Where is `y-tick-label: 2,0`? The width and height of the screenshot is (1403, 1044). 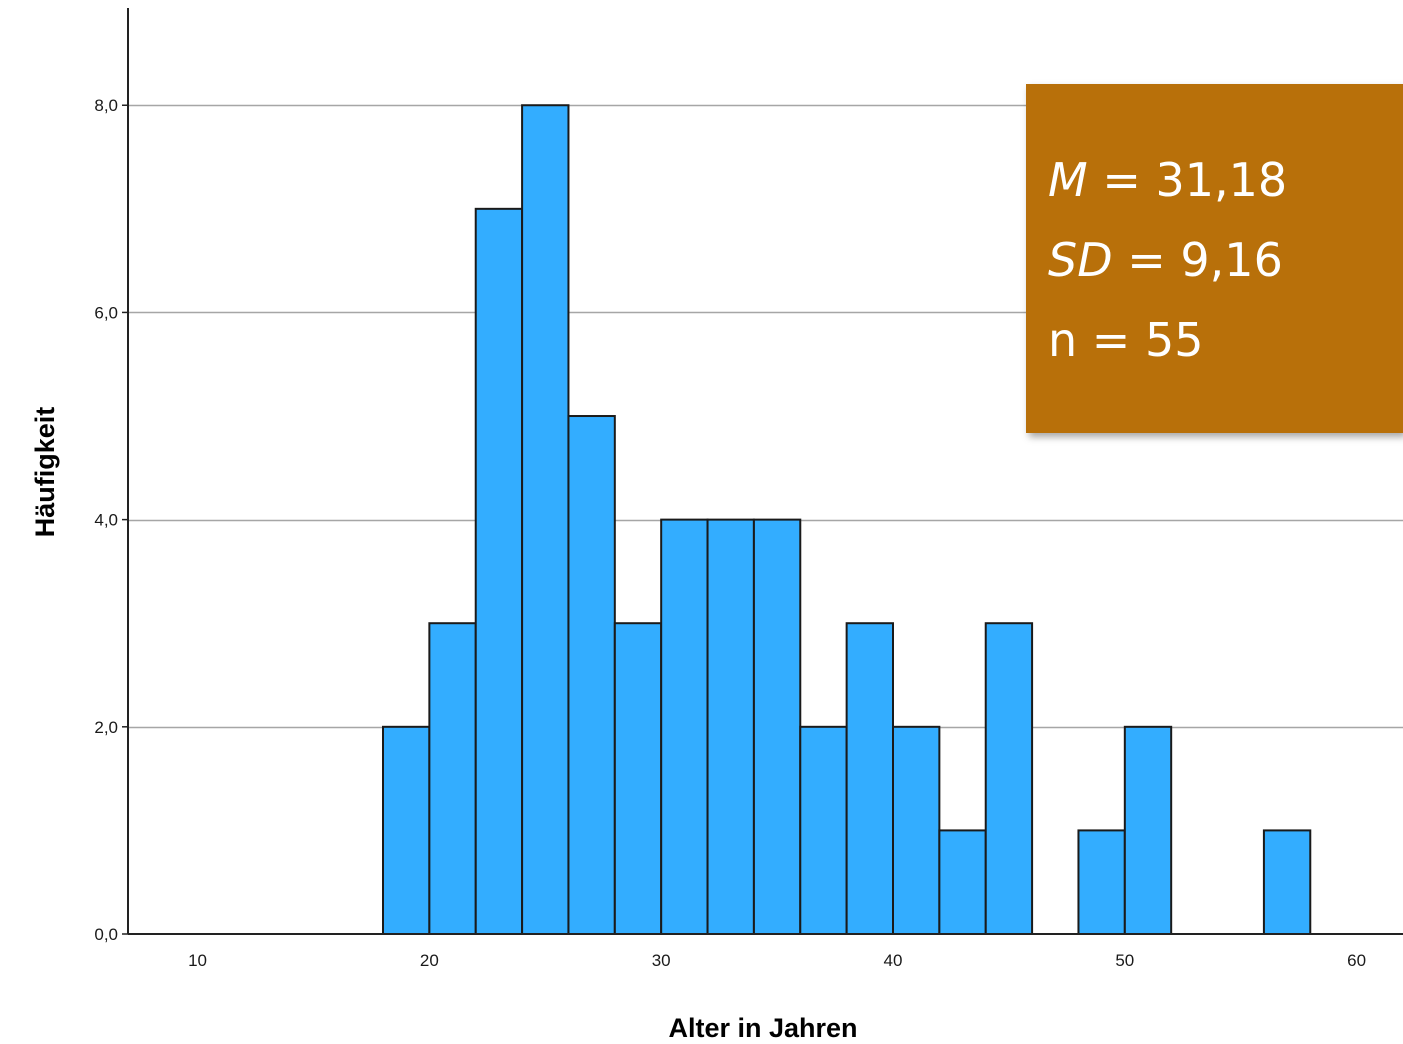 y-tick-label: 2,0 is located at coordinates (106, 727).